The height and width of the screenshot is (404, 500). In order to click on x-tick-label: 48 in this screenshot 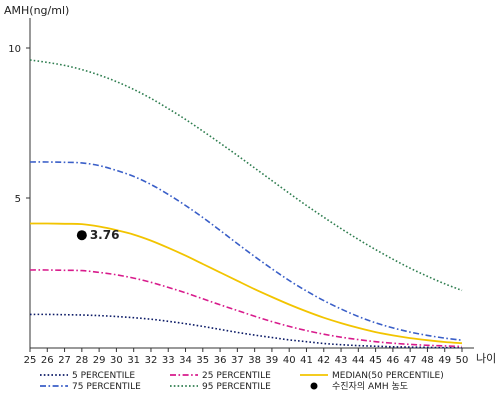, I will do `click(427, 360)`.